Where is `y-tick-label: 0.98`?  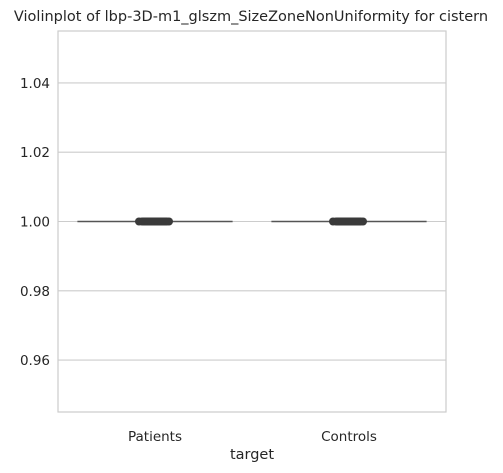 y-tick-label: 0.98 is located at coordinates (35, 292).